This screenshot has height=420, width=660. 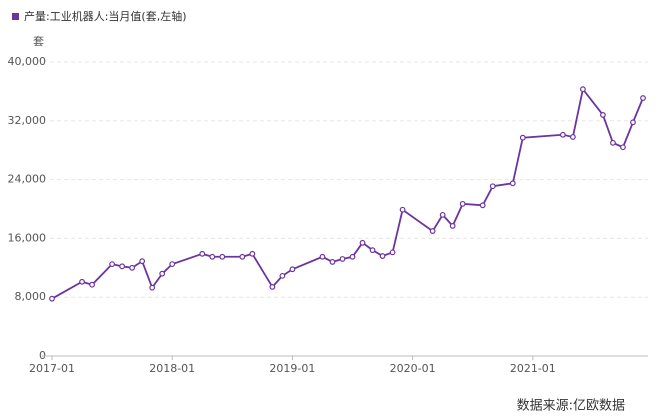 What do you see at coordinates (571, 406) in the screenshot?
I see `source-note: 数据来源:亿欧数据` at bounding box center [571, 406].